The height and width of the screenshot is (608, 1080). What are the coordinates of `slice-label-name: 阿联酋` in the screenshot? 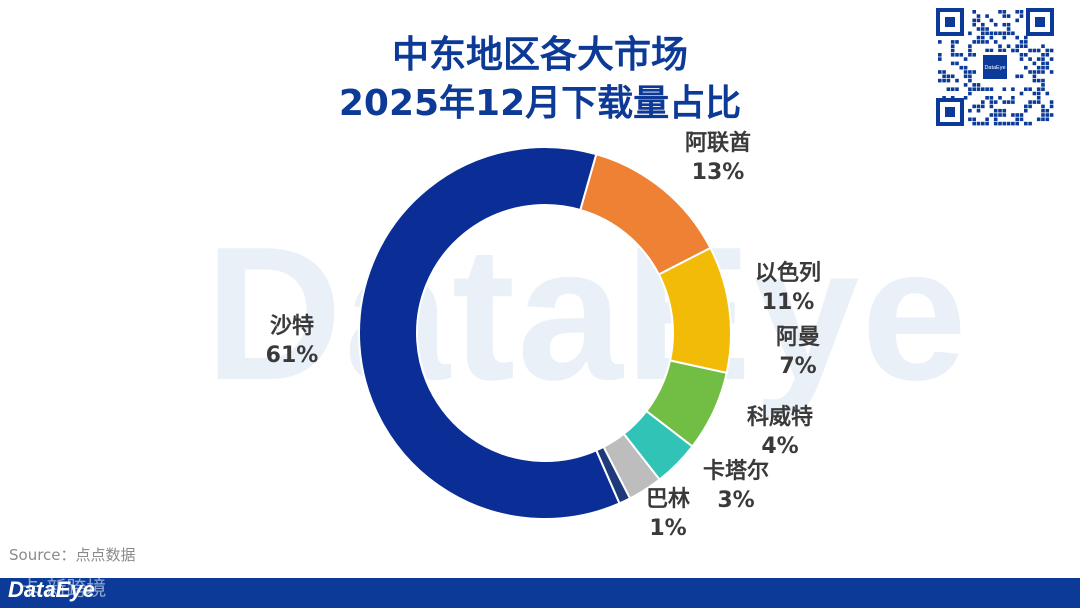 It's located at (718, 143).